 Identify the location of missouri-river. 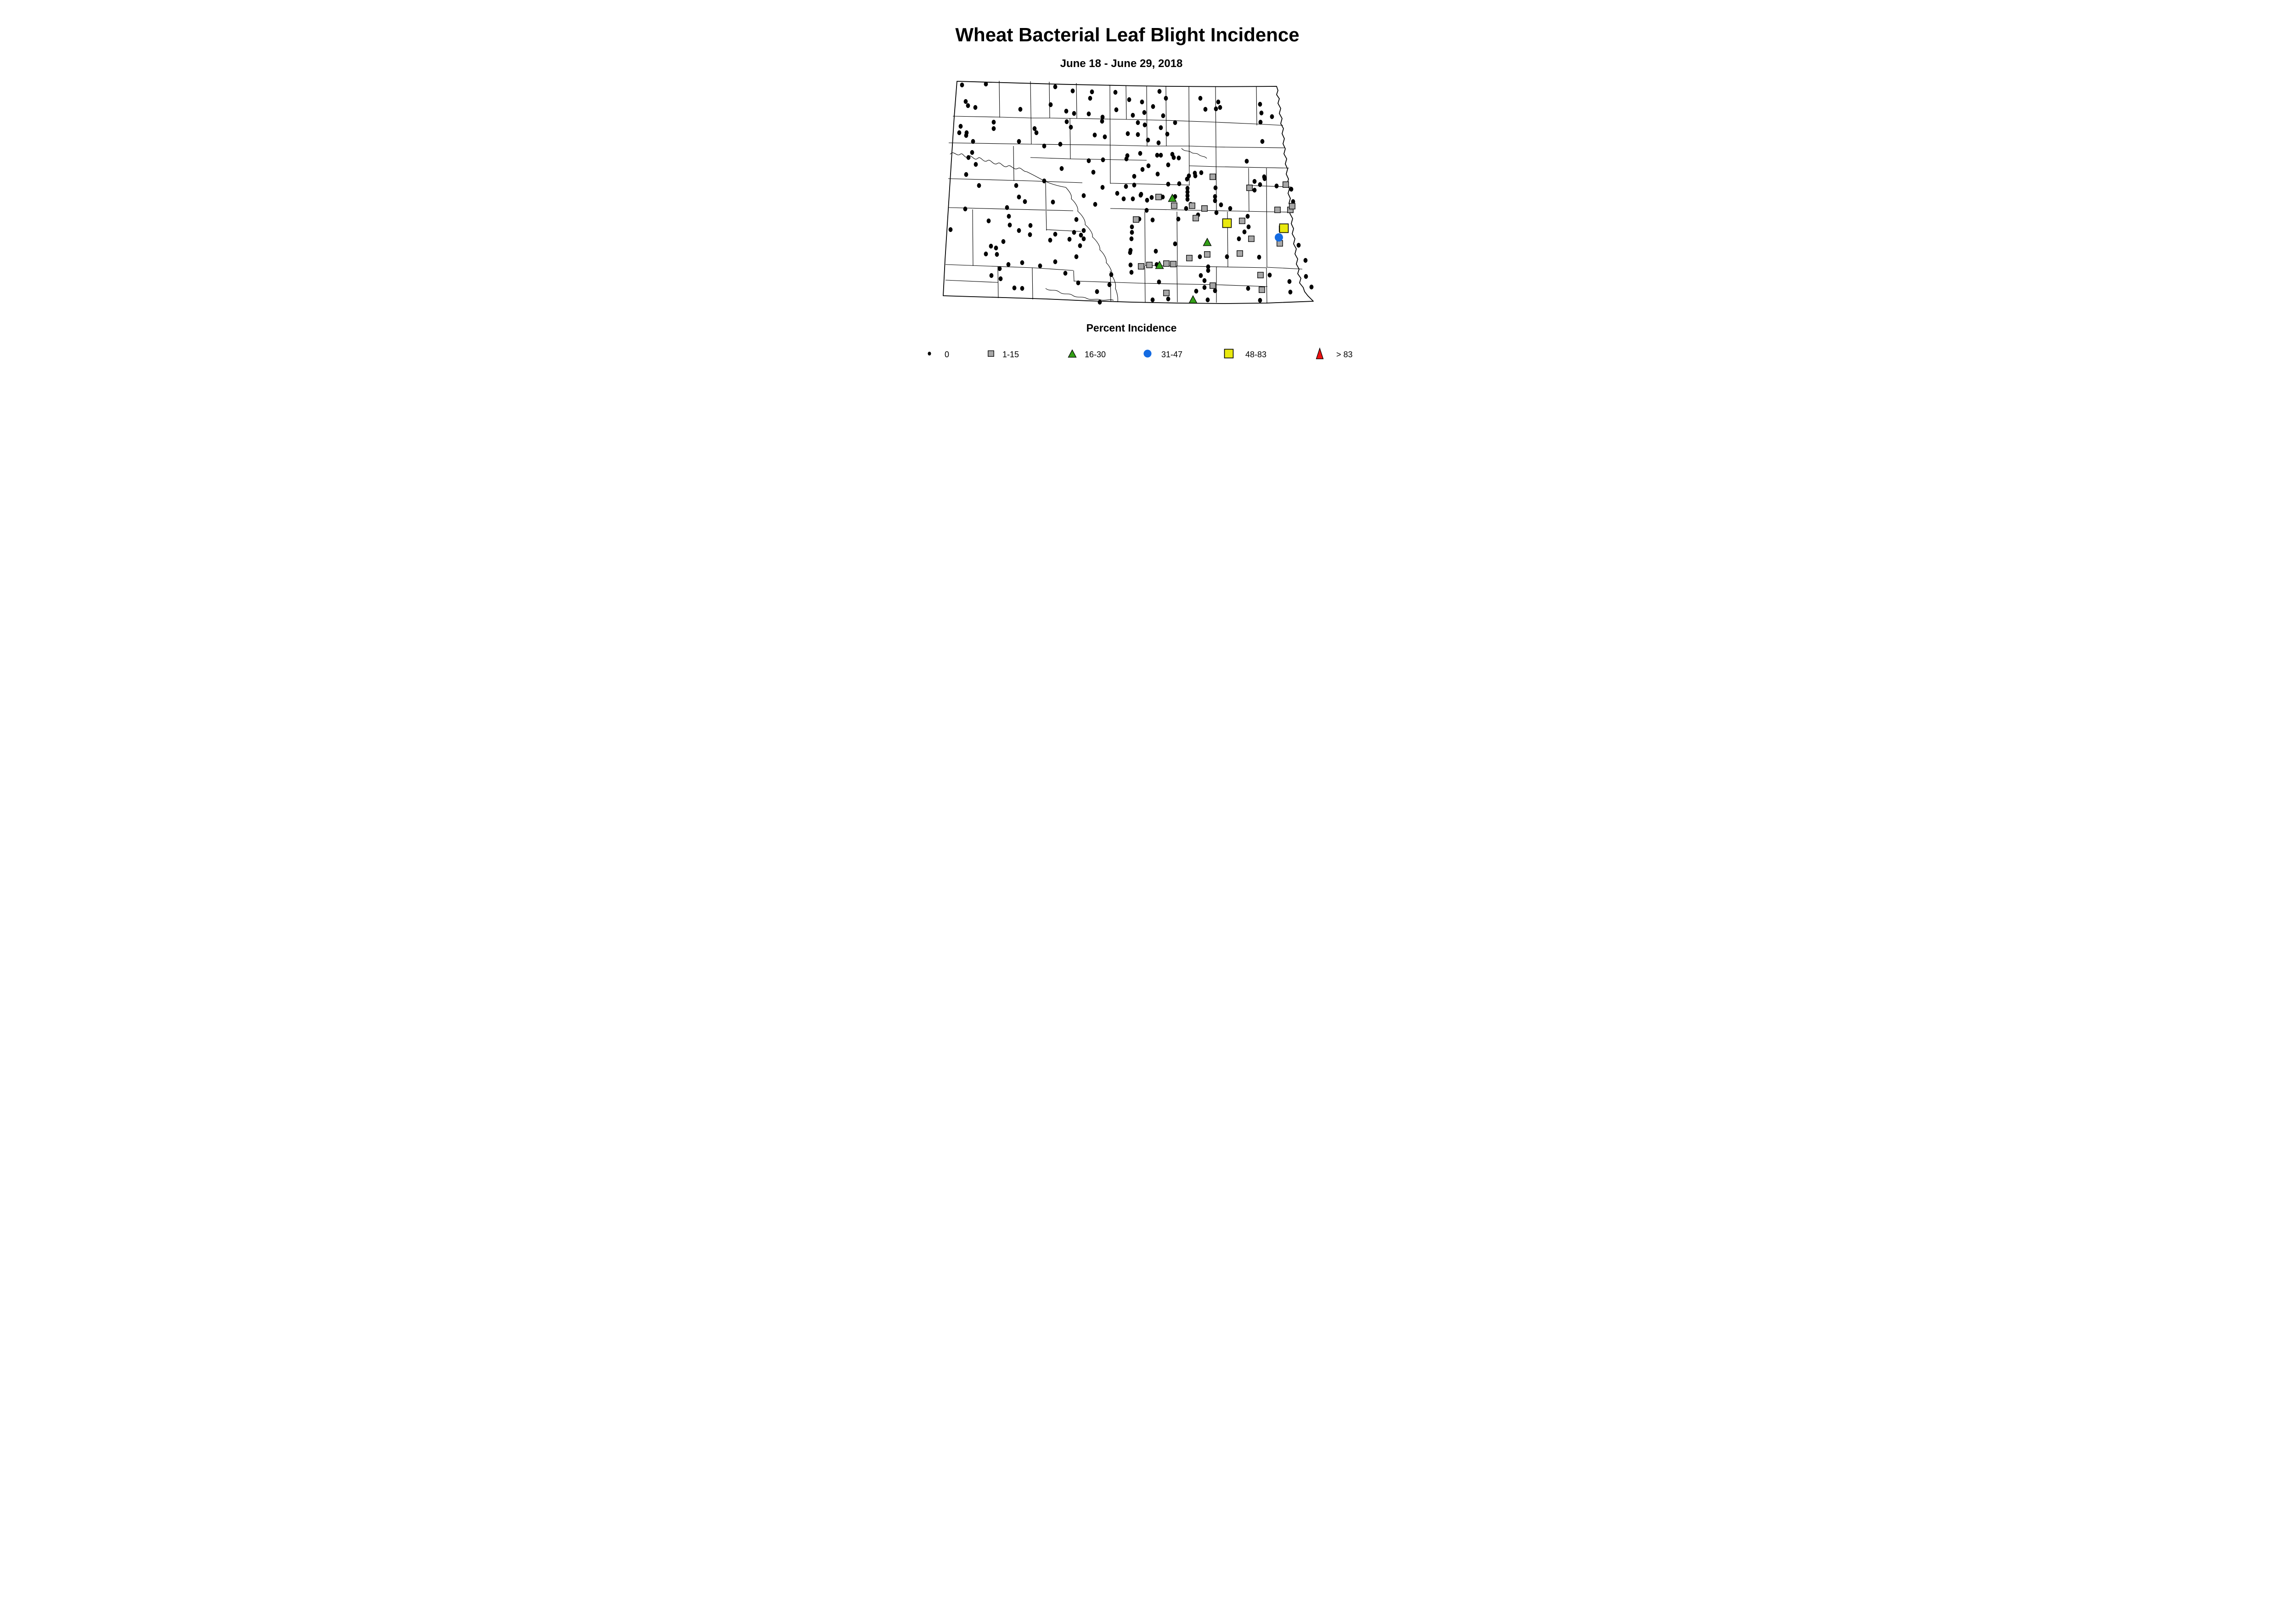
(1034, 228).